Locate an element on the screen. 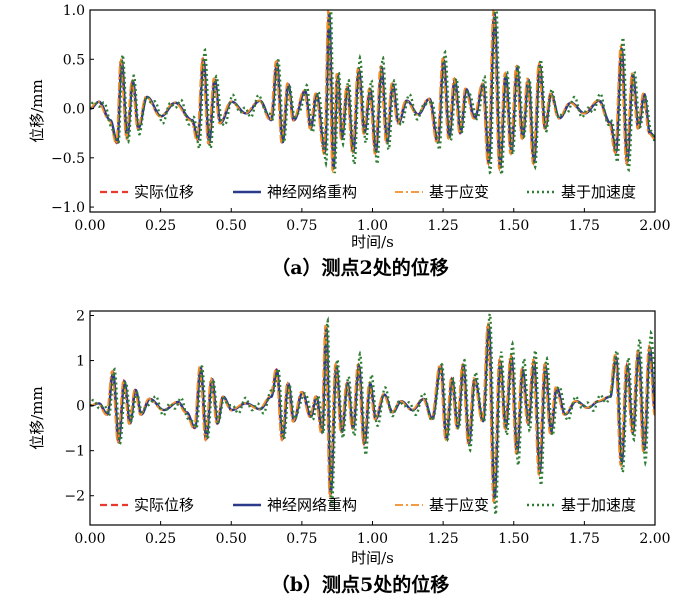 The width and height of the screenshot is (700, 603). y-tick-label: −2 is located at coordinates (74, 497).